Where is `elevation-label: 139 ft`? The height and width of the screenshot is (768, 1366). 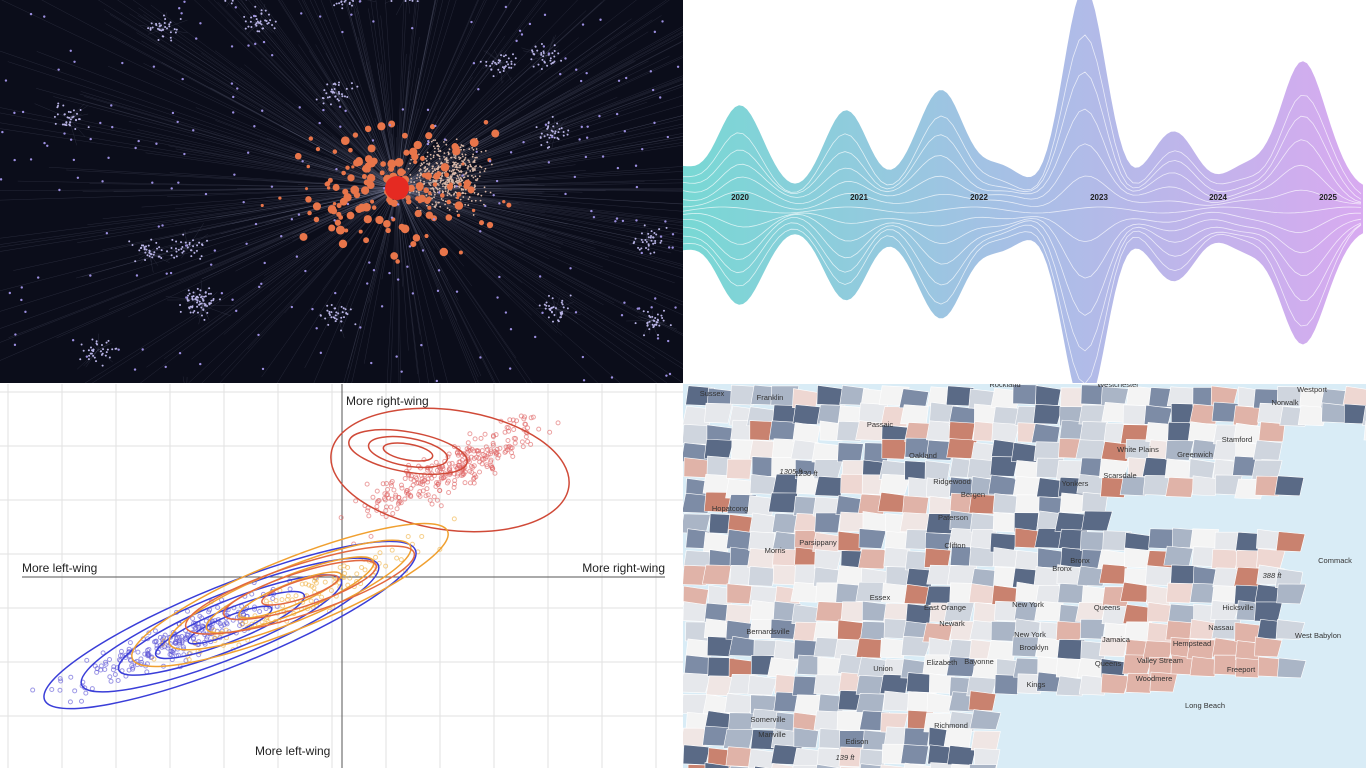 elevation-label: 139 ft is located at coordinates (846, 757).